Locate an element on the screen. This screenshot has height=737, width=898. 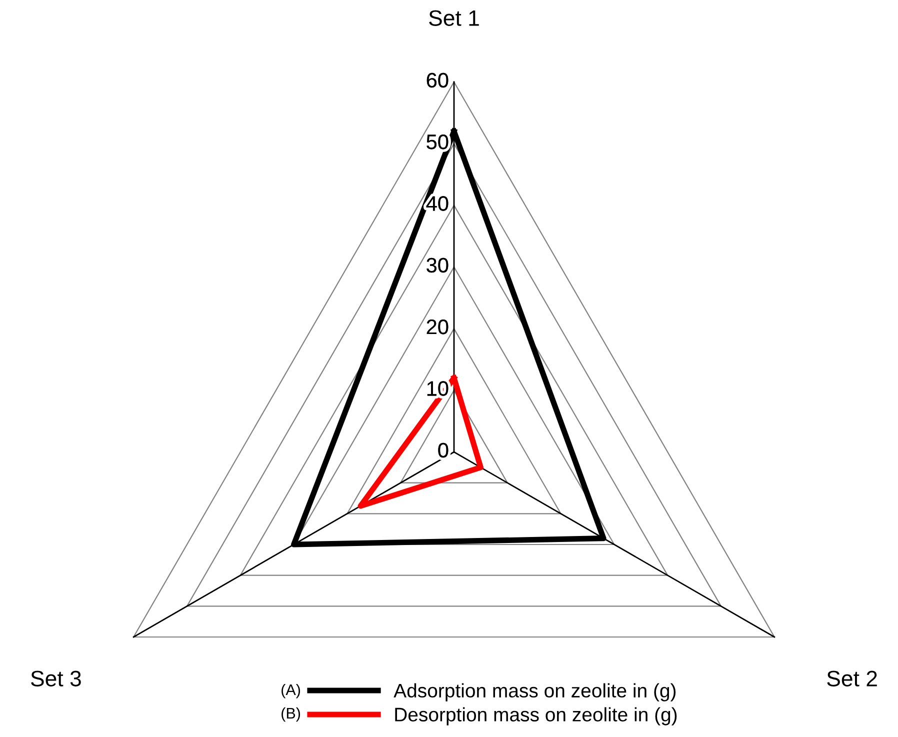
spoke-label: Set 3 is located at coordinates (56, 678).